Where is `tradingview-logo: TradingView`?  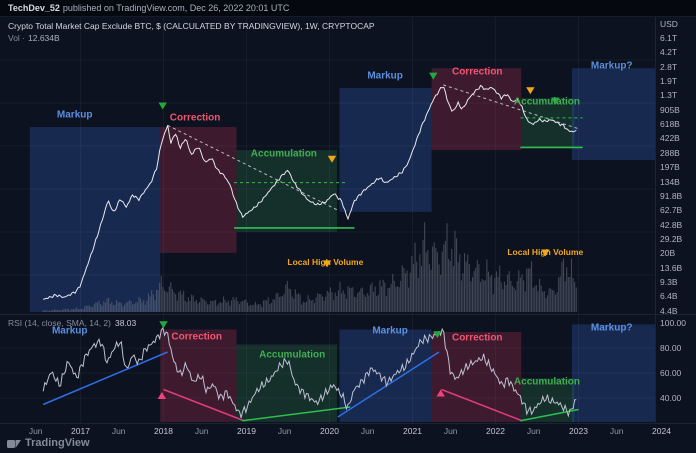
tradingview-logo: TradingView is located at coordinates (48, 443).